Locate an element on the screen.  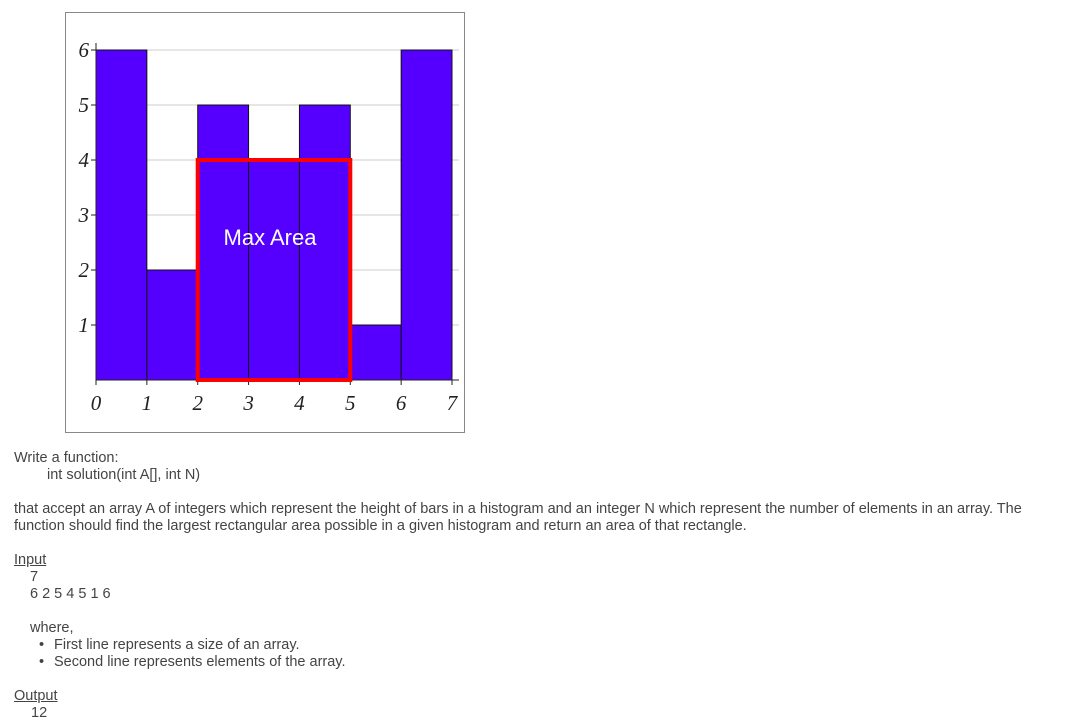
x-tick-label: 4 is located at coordinates (299, 403).